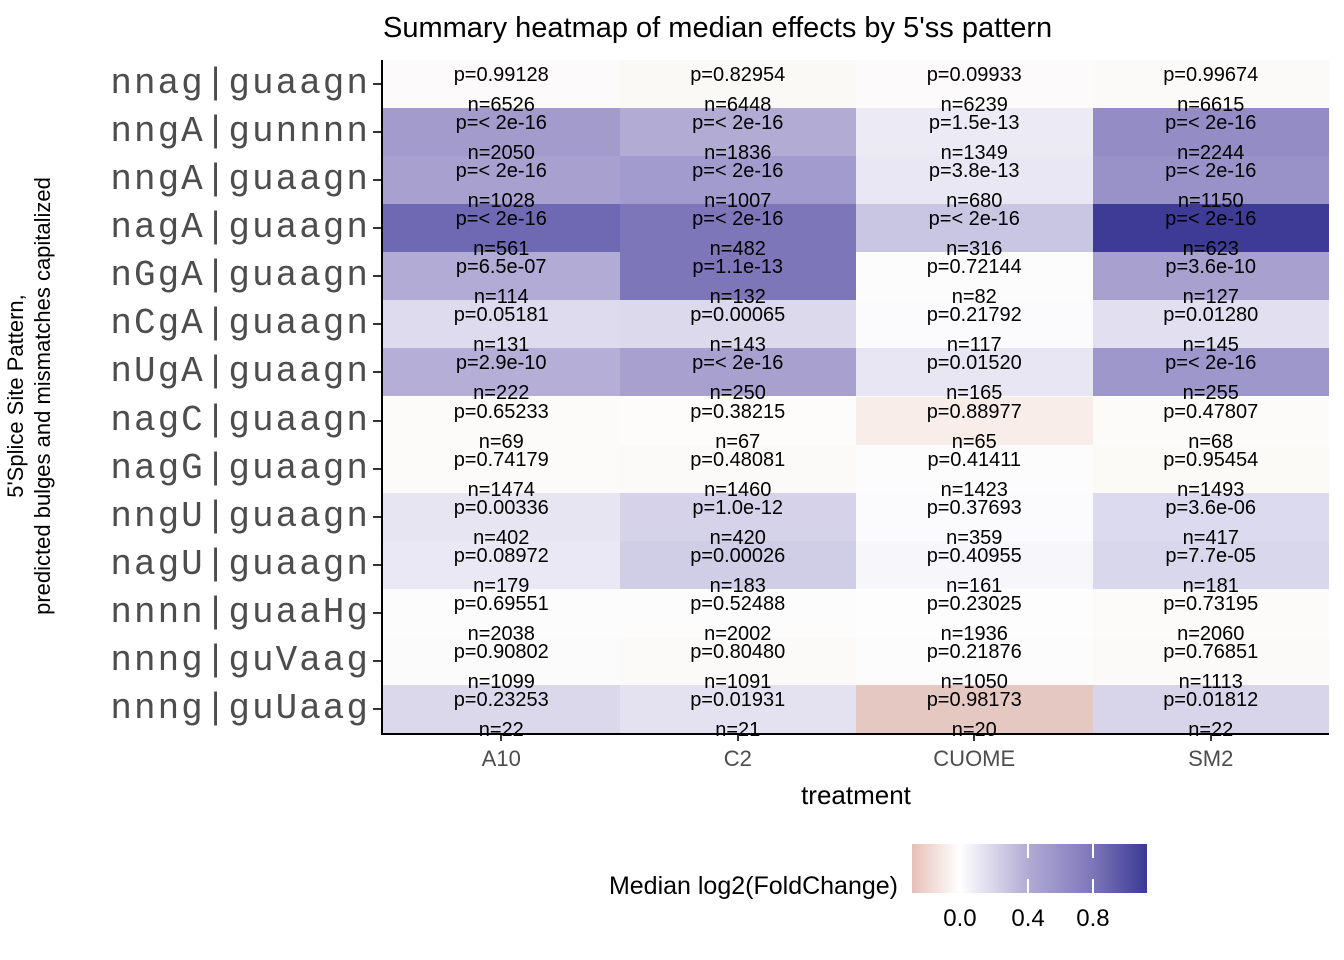 The width and height of the screenshot is (1344, 960). Describe the element at coordinates (501, 363) in the screenshot. I see `cell-p-value: p=2.9e-10` at that location.